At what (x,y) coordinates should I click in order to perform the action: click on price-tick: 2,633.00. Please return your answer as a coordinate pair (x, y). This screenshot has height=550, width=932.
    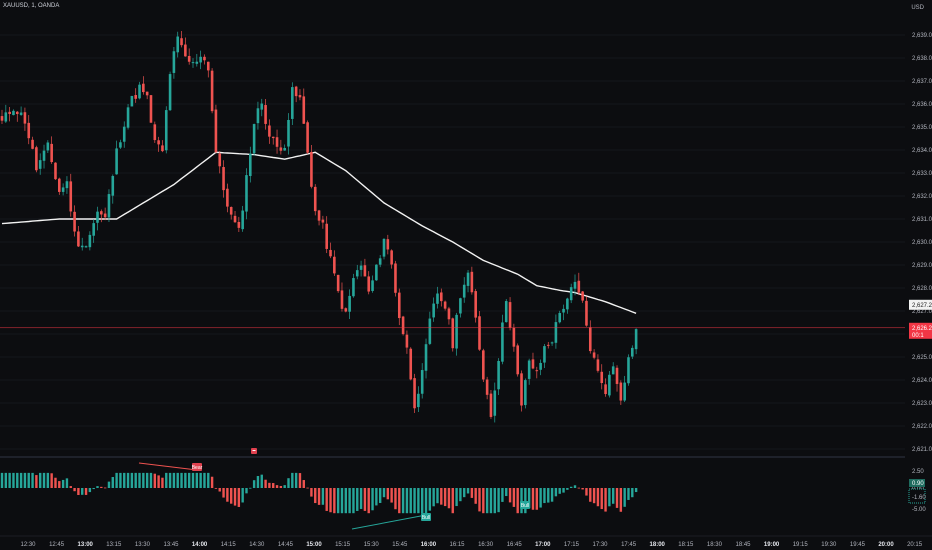
    Looking at the image, I should click on (922, 174).